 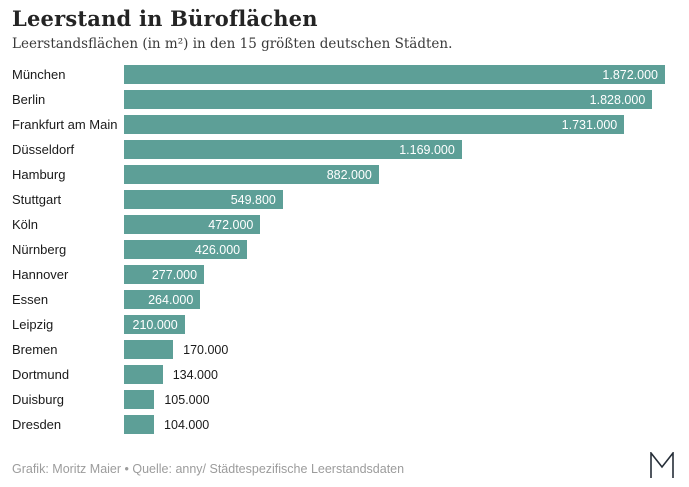 I want to click on bar-row: Frankfurt am Main 1.731.000, so click(x=338, y=124).